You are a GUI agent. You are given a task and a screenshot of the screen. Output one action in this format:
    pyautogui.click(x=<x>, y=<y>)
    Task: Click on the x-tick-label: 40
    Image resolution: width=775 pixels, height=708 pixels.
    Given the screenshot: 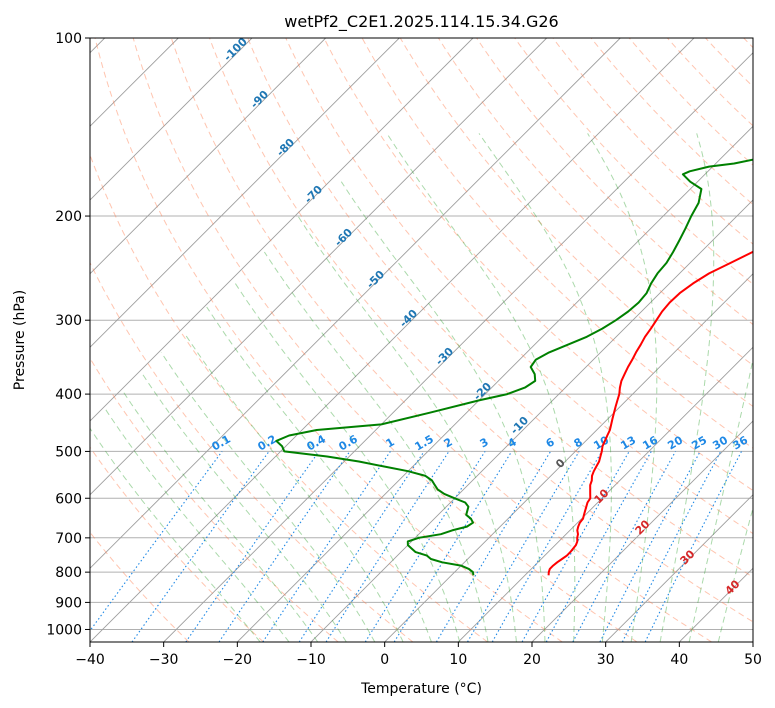 What is the action you would take?
    pyautogui.click(x=679, y=660)
    